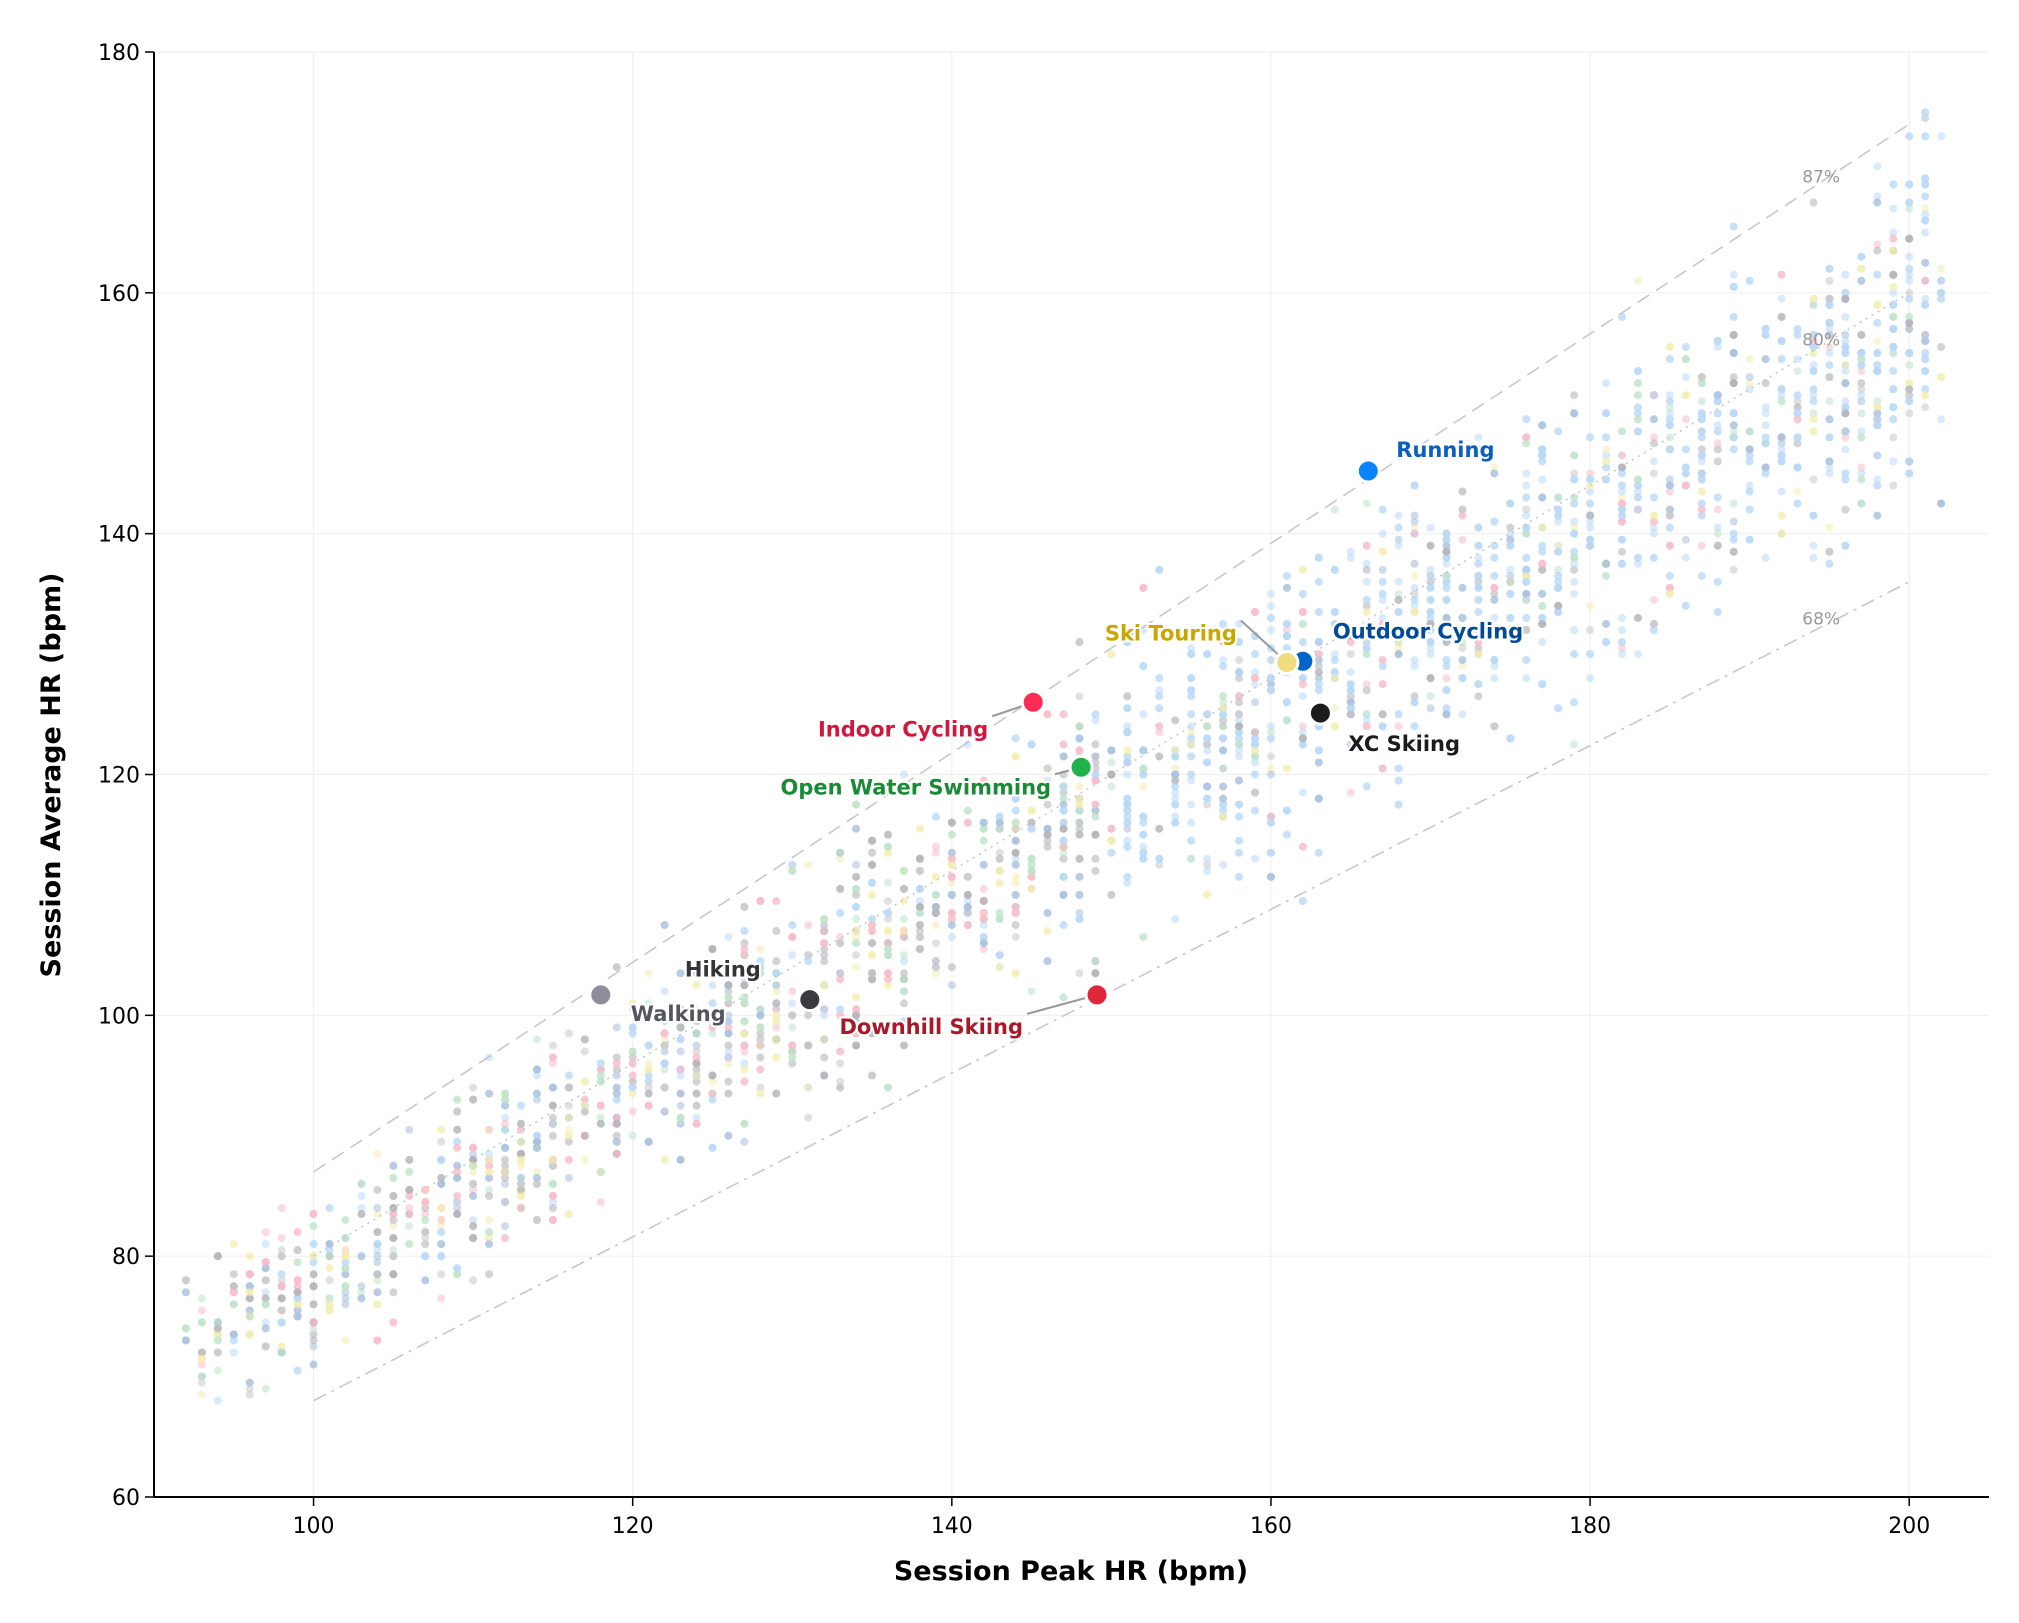  I want to click on mean-point-label: Ski Touring, so click(1171, 634).